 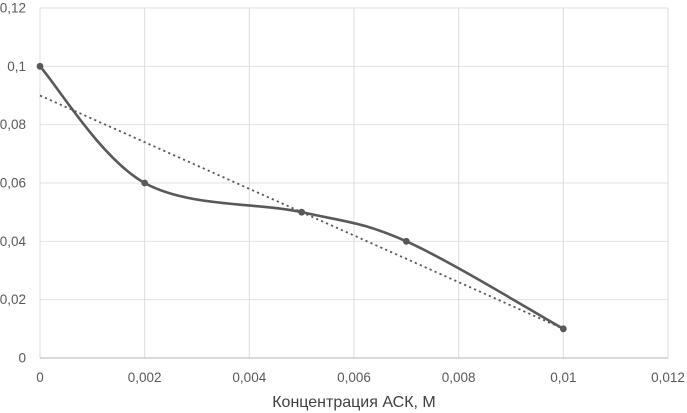 What do you see at coordinates (13, 241) in the screenshot?
I see `y-tick-label: 0,04` at bounding box center [13, 241].